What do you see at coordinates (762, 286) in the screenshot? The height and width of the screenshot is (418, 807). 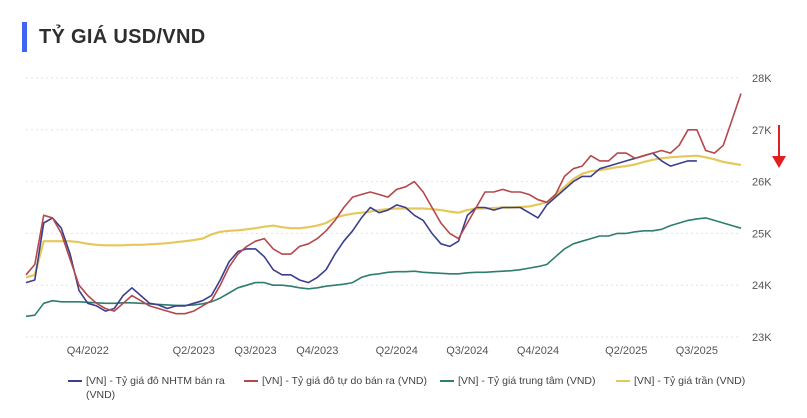 I see `y-tick-label: 24K` at bounding box center [762, 286].